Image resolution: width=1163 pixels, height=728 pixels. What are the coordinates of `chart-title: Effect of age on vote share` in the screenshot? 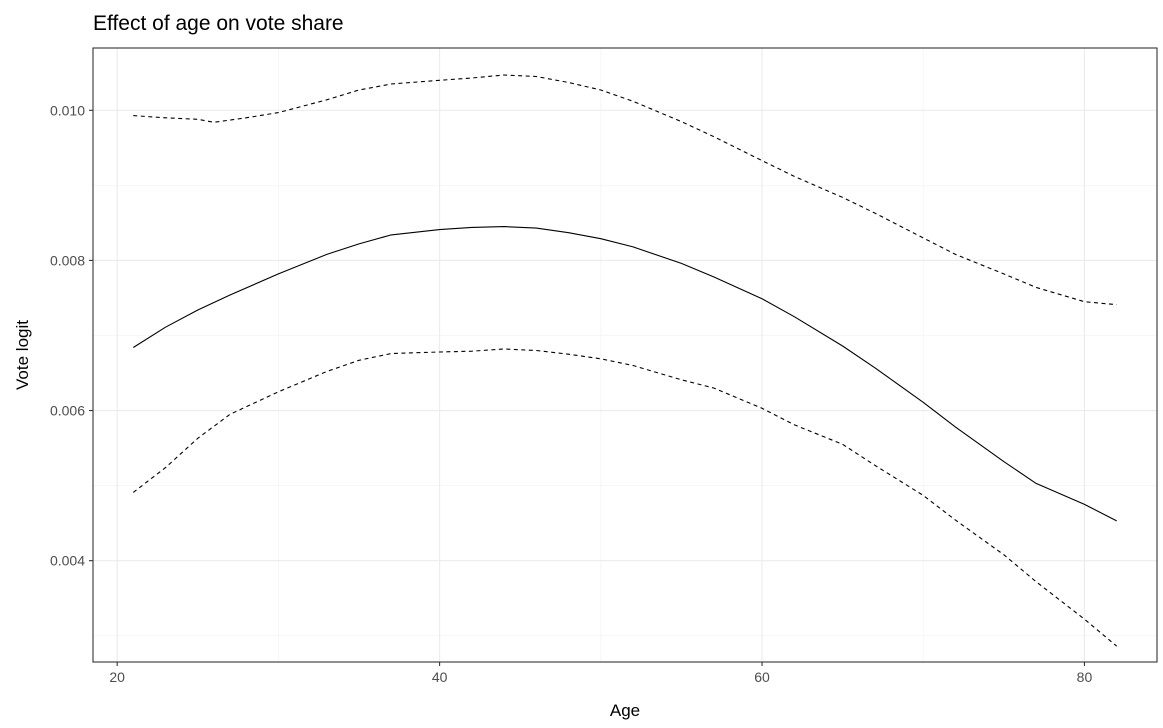 It's located at (218, 23).